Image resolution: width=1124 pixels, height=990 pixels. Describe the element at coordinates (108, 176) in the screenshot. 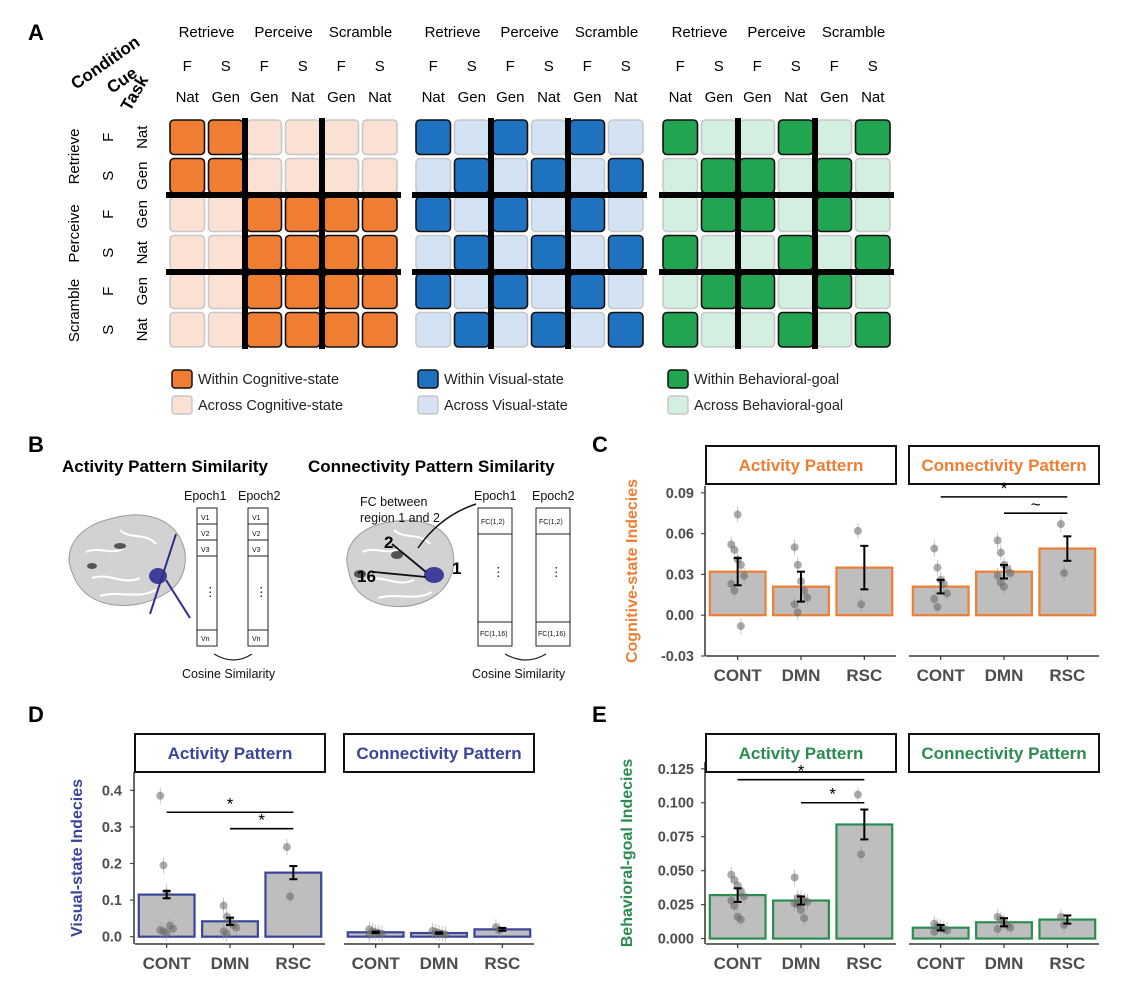

I see `row-cue-1: S` at that location.